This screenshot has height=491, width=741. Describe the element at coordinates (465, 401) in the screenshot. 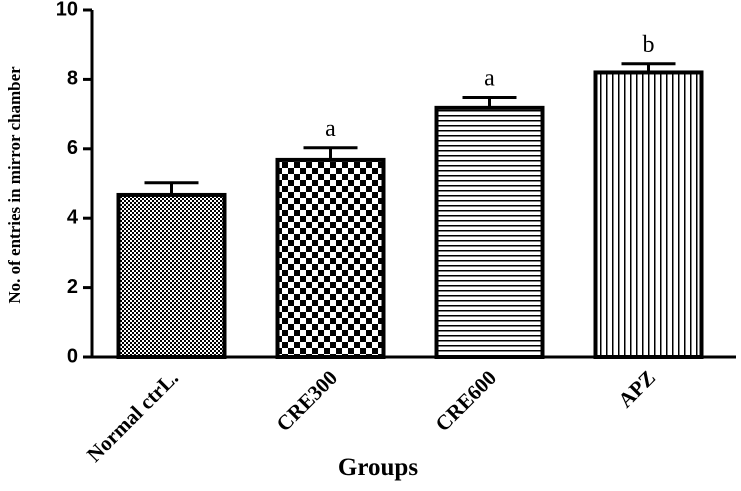

I see `x-tick-label: CRE600` at that location.